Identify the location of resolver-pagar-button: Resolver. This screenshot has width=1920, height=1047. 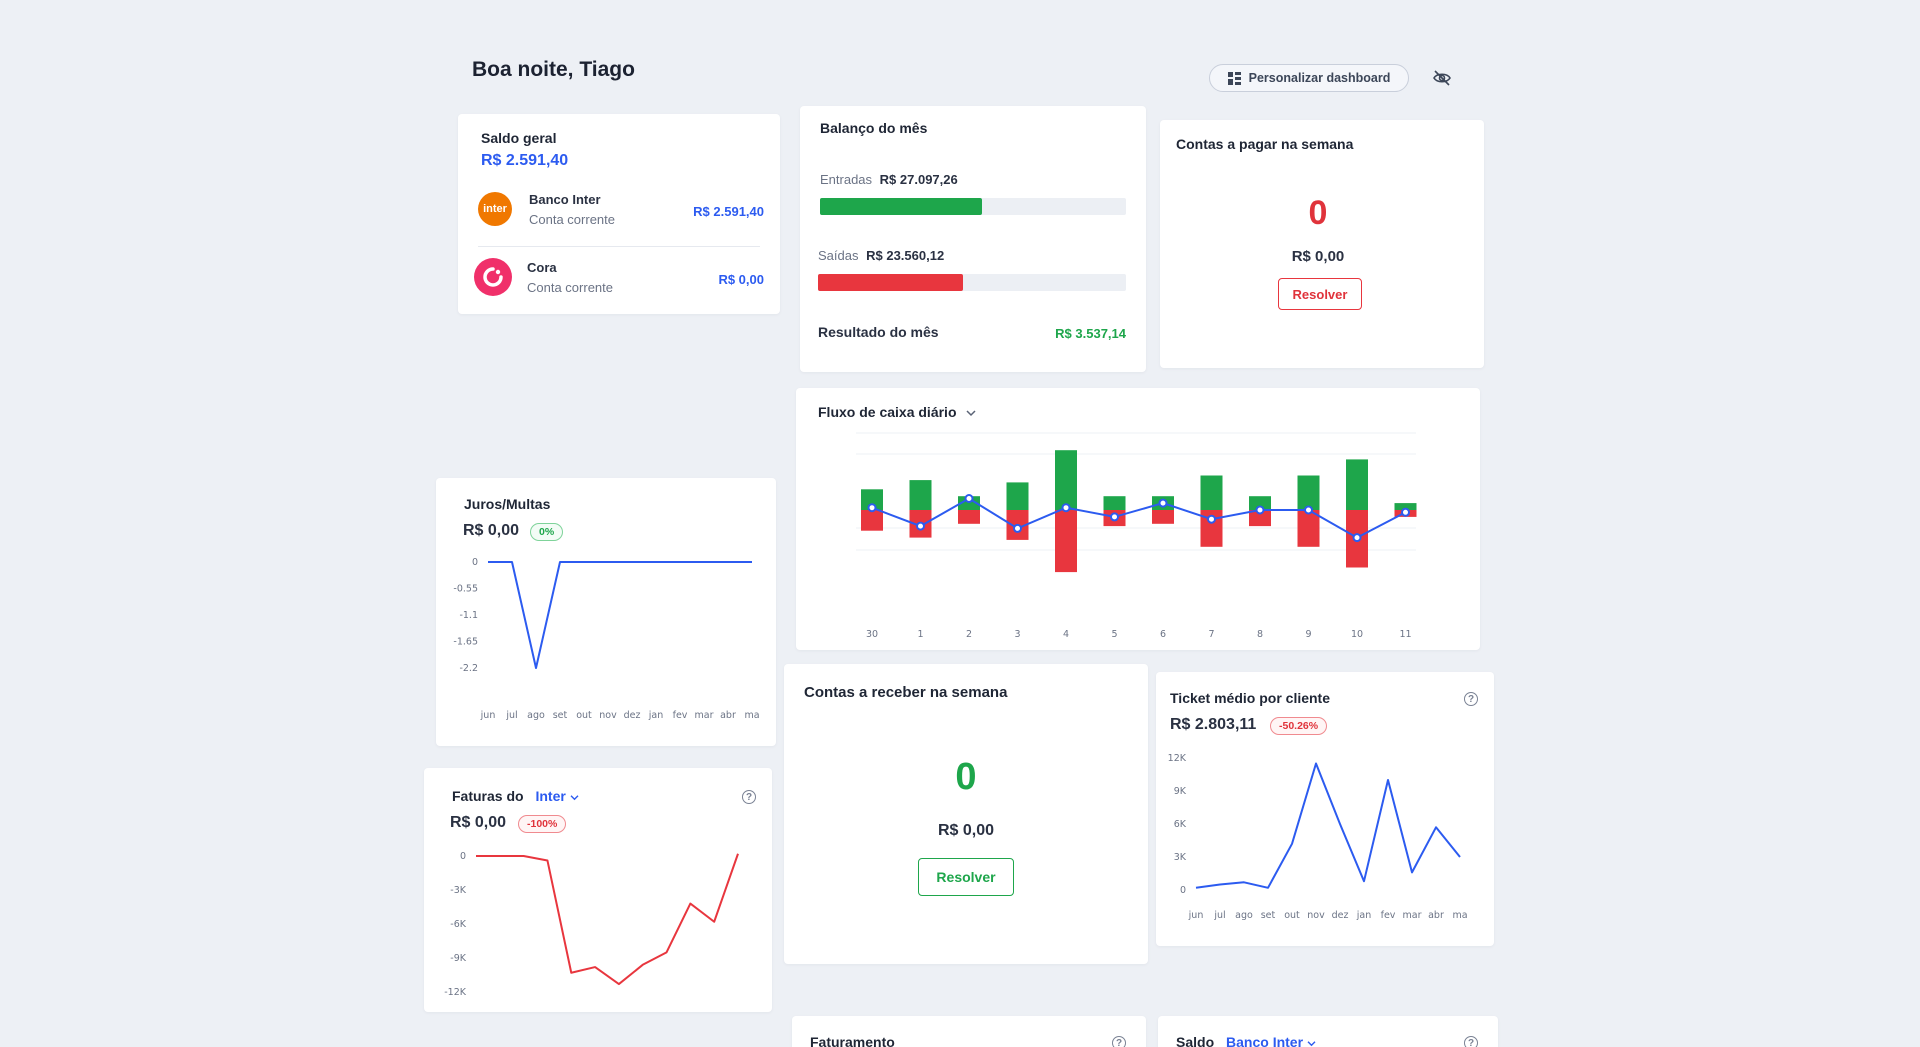
(1320, 294).